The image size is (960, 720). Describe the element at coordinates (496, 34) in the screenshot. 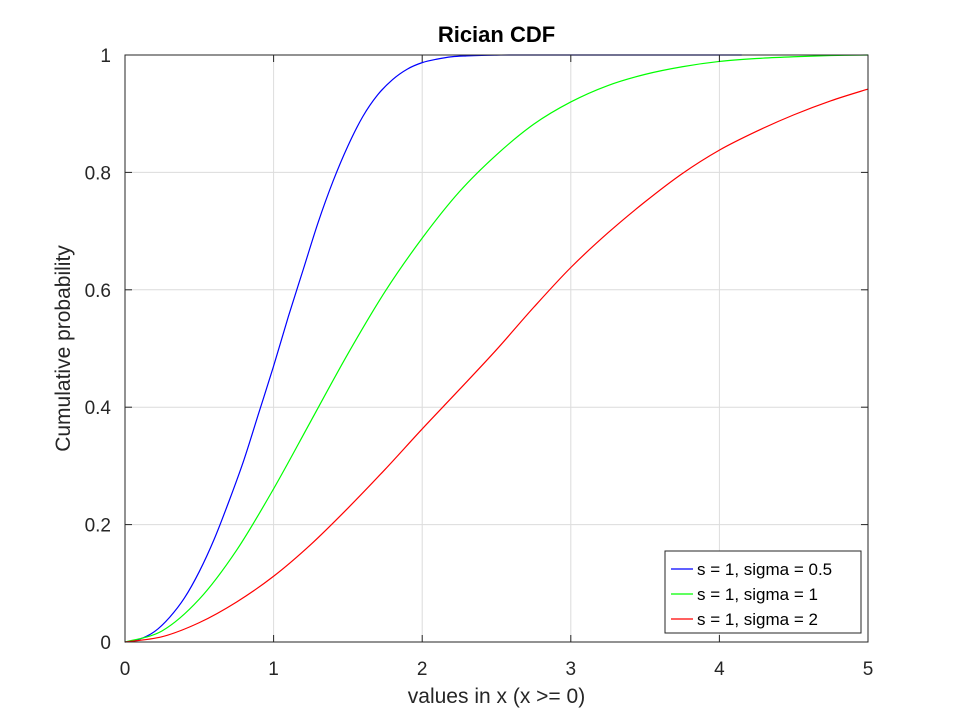

I see `chart-title: Rician CDF` at that location.